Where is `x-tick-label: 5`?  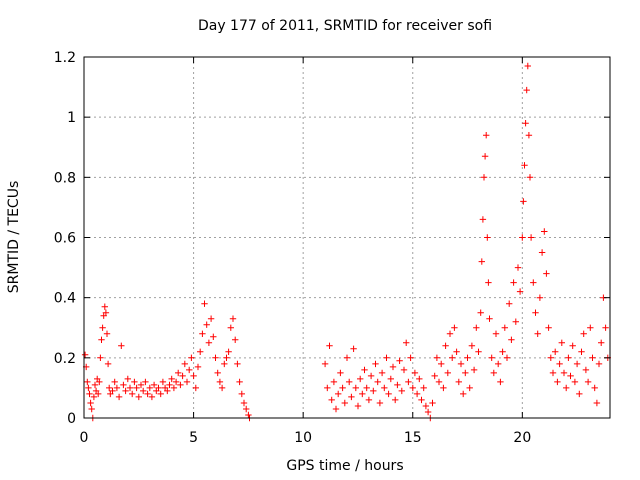 x-tick-label: 5 is located at coordinates (193, 438).